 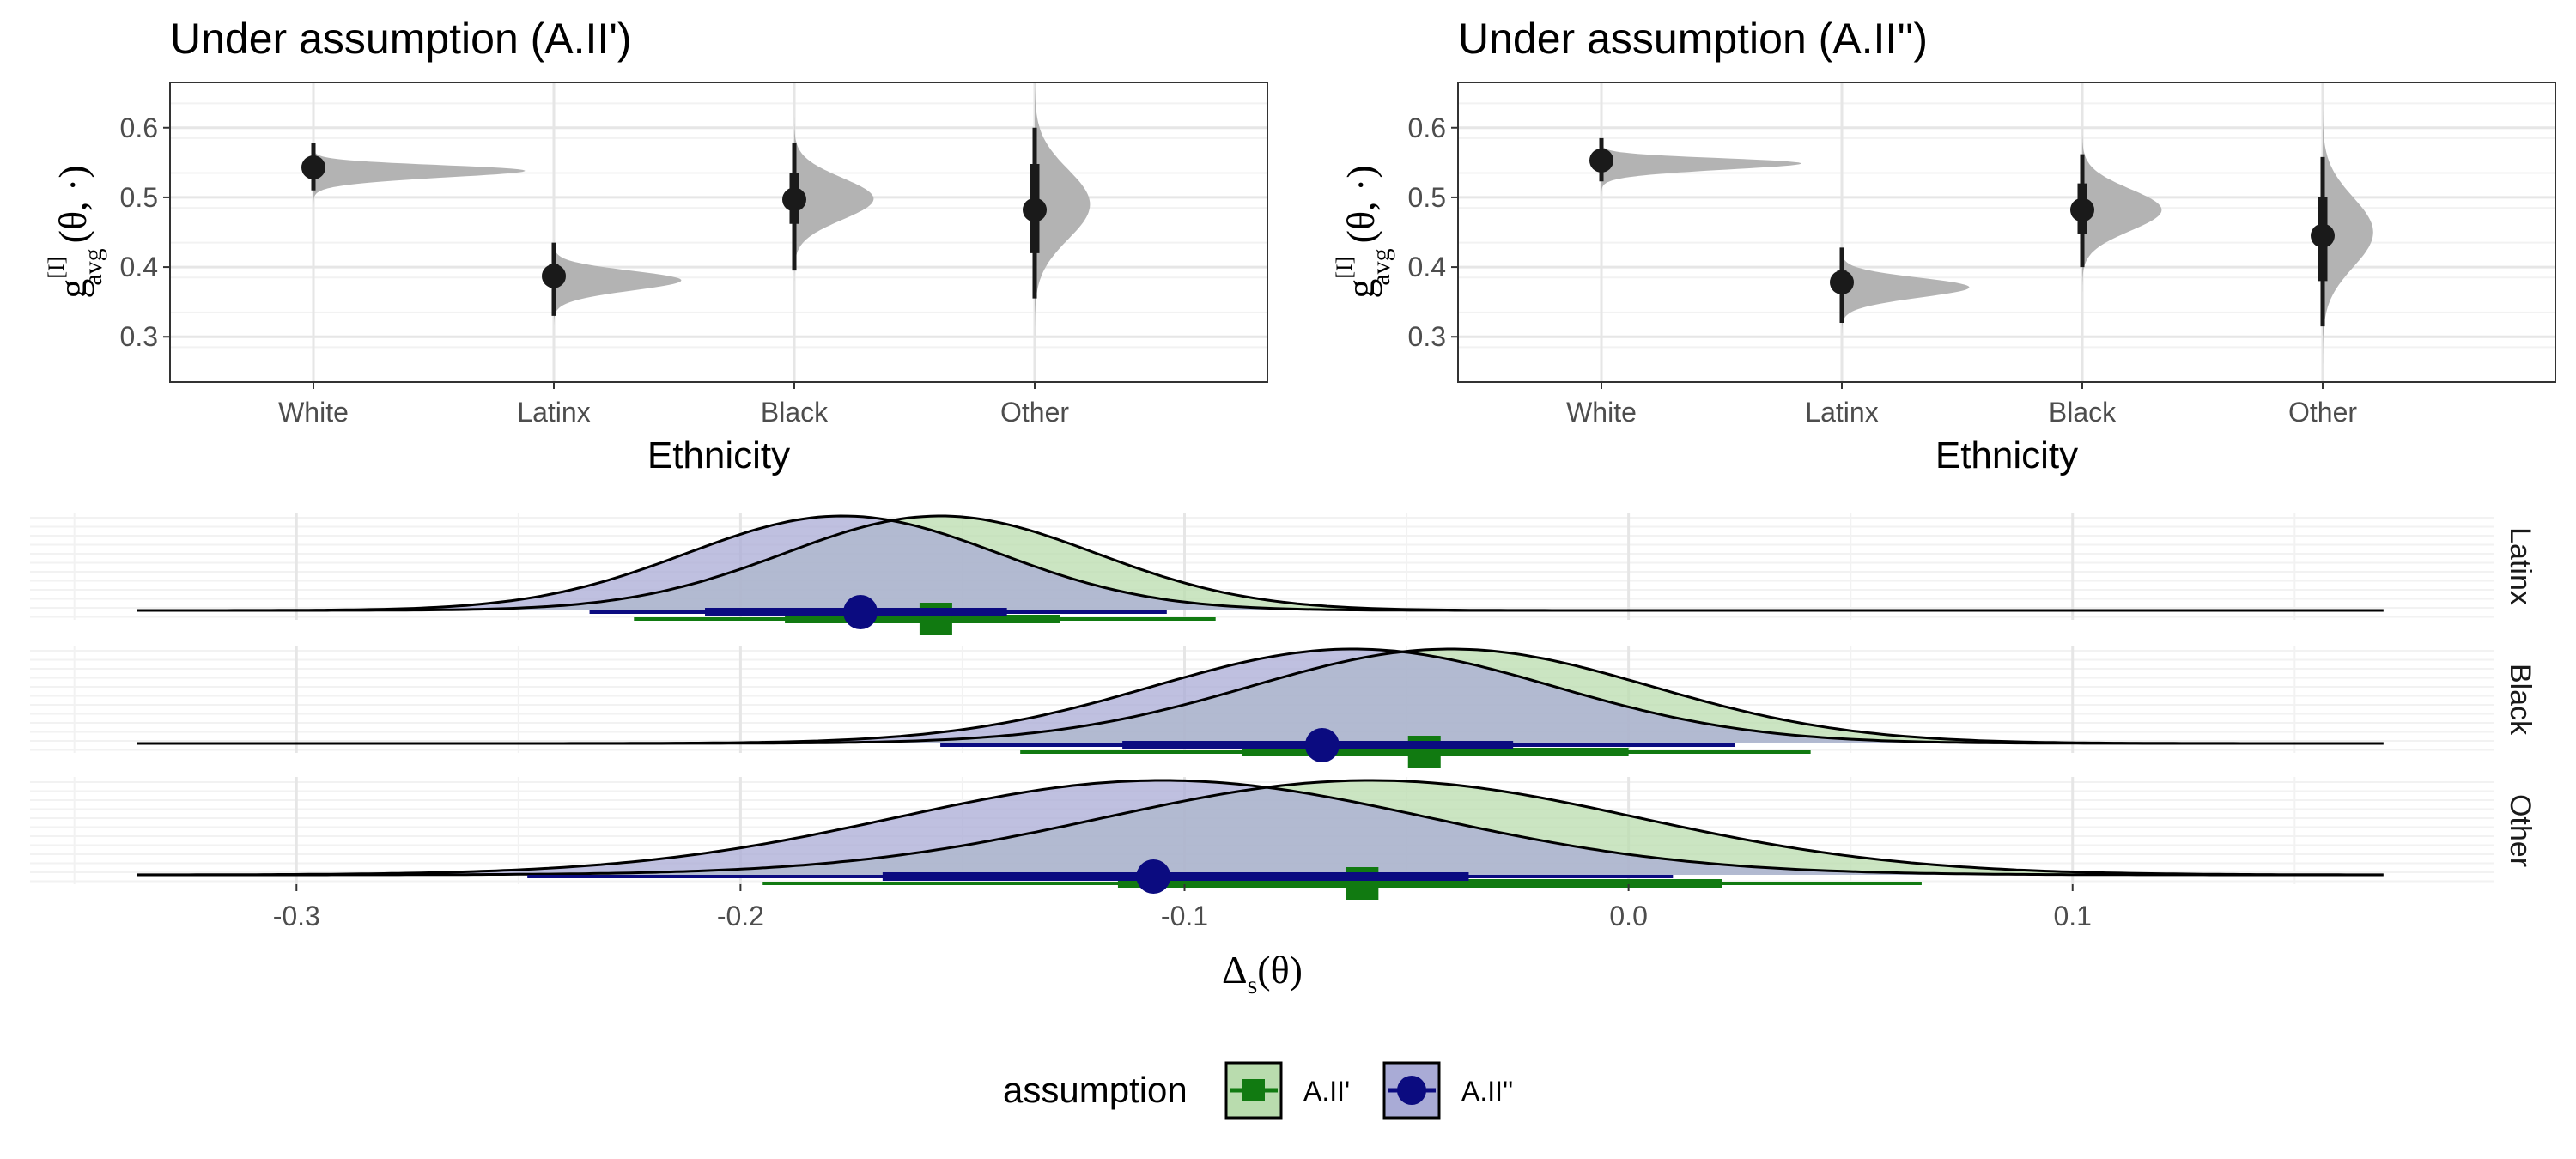 I want to click on x-tick-label: 0.1, so click(x=2072, y=916).